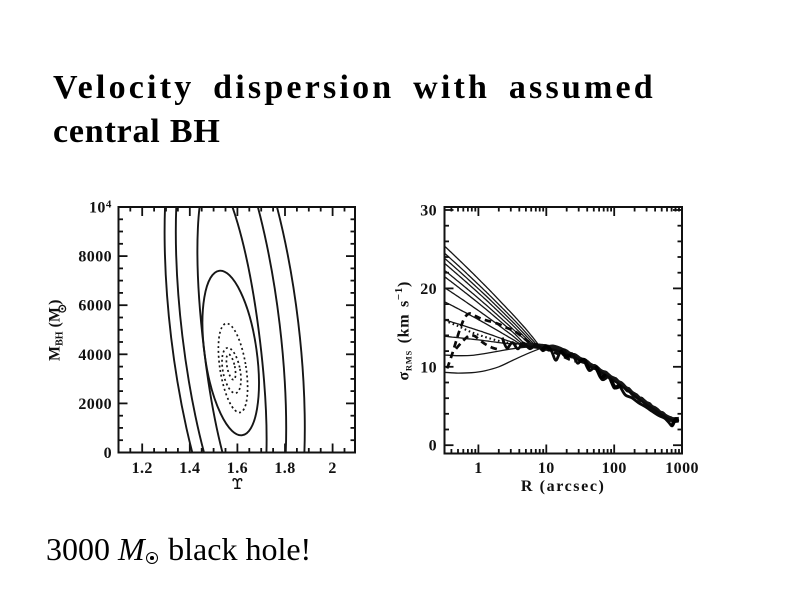 The width and height of the screenshot is (800, 600). What do you see at coordinates (56, 334) in the screenshot?
I see `svg-text: MBH (M` at bounding box center [56, 334].